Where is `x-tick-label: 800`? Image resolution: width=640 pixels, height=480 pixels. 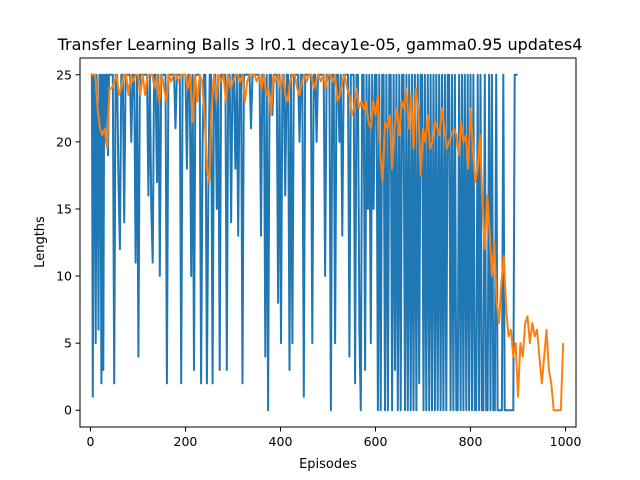 x-tick-label: 800 is located at coordinates (471, 441).